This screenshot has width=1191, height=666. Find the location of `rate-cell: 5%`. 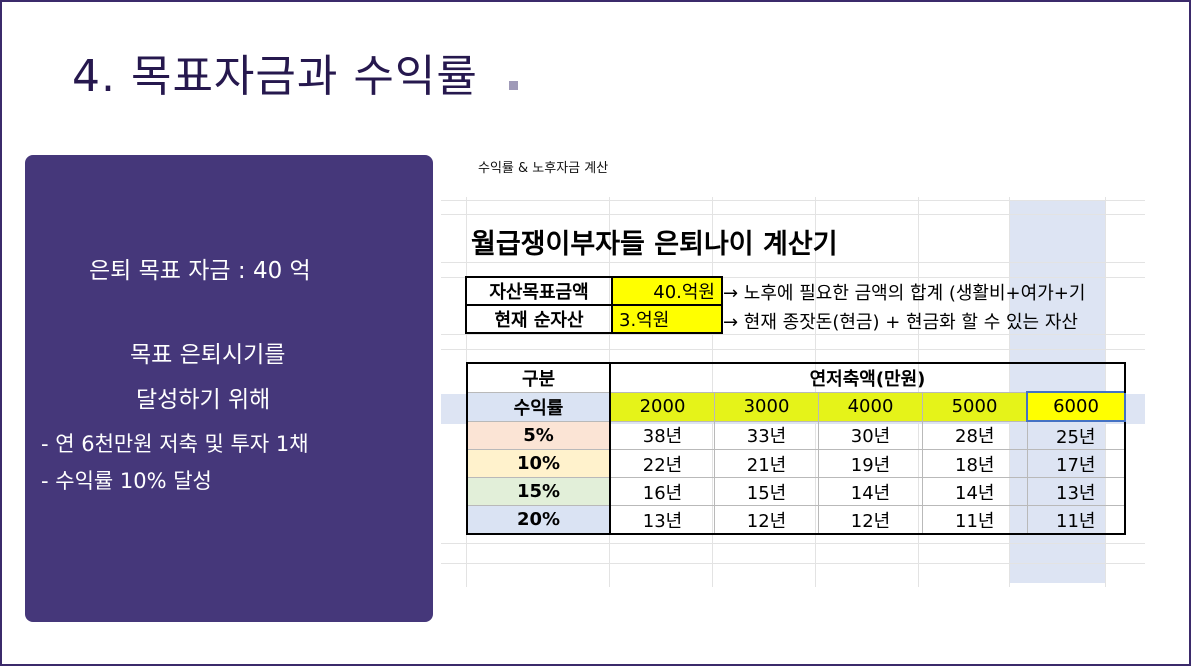

rate-cell: 5% is located at coordinates (538, 435).